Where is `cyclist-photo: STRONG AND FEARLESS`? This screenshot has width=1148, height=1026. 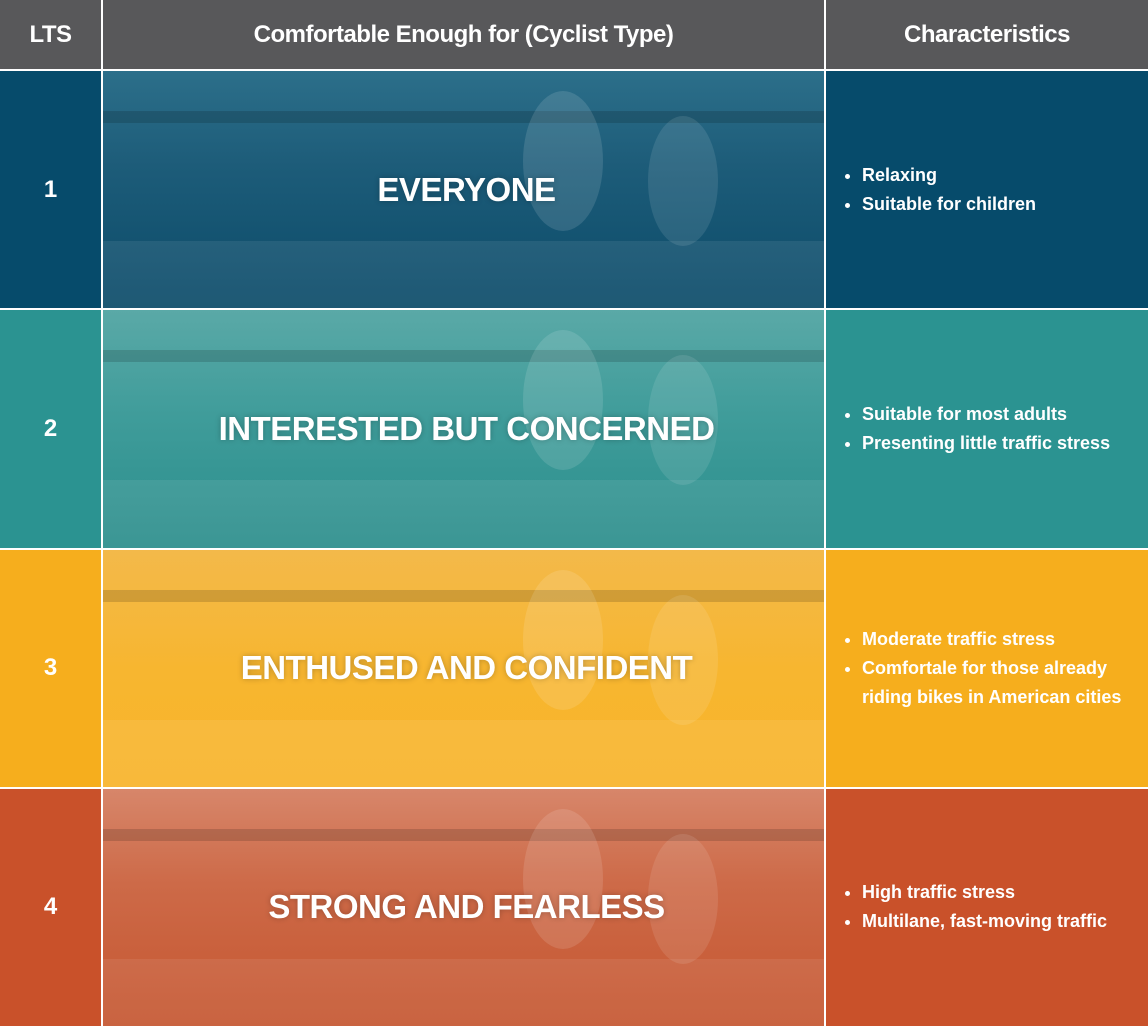 cyclist-photo: STRONG AND FEARLESS is located at coordinates (463, 907).